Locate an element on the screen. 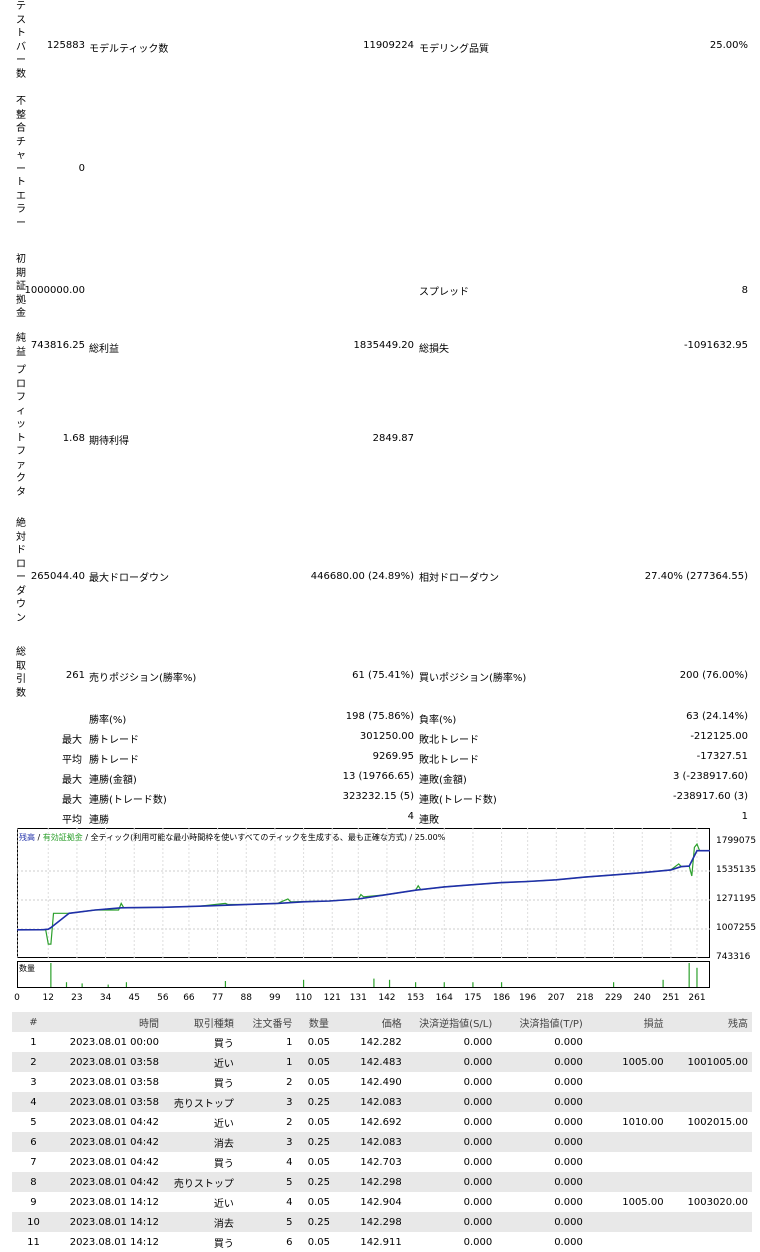 The width and height of the screenshot is (760, 1252). value-initial-deposit: 1000000.00 is located at coordinates (54, 290).